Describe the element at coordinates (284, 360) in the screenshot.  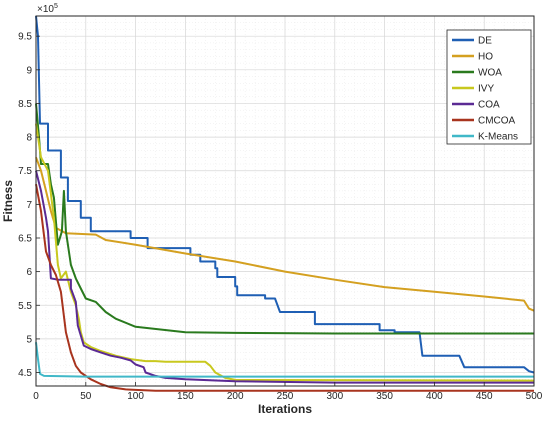
I see `series-line-k-means` at that location.